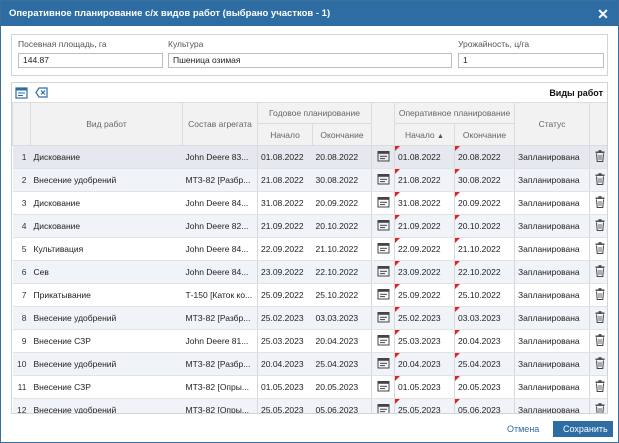 This screenshot has height=443, width=619. What do you see at coordinates (285, 318) in the screenshot?
I see `annual-start-cell: 25.02.2023` at bounding box center [285, 318].